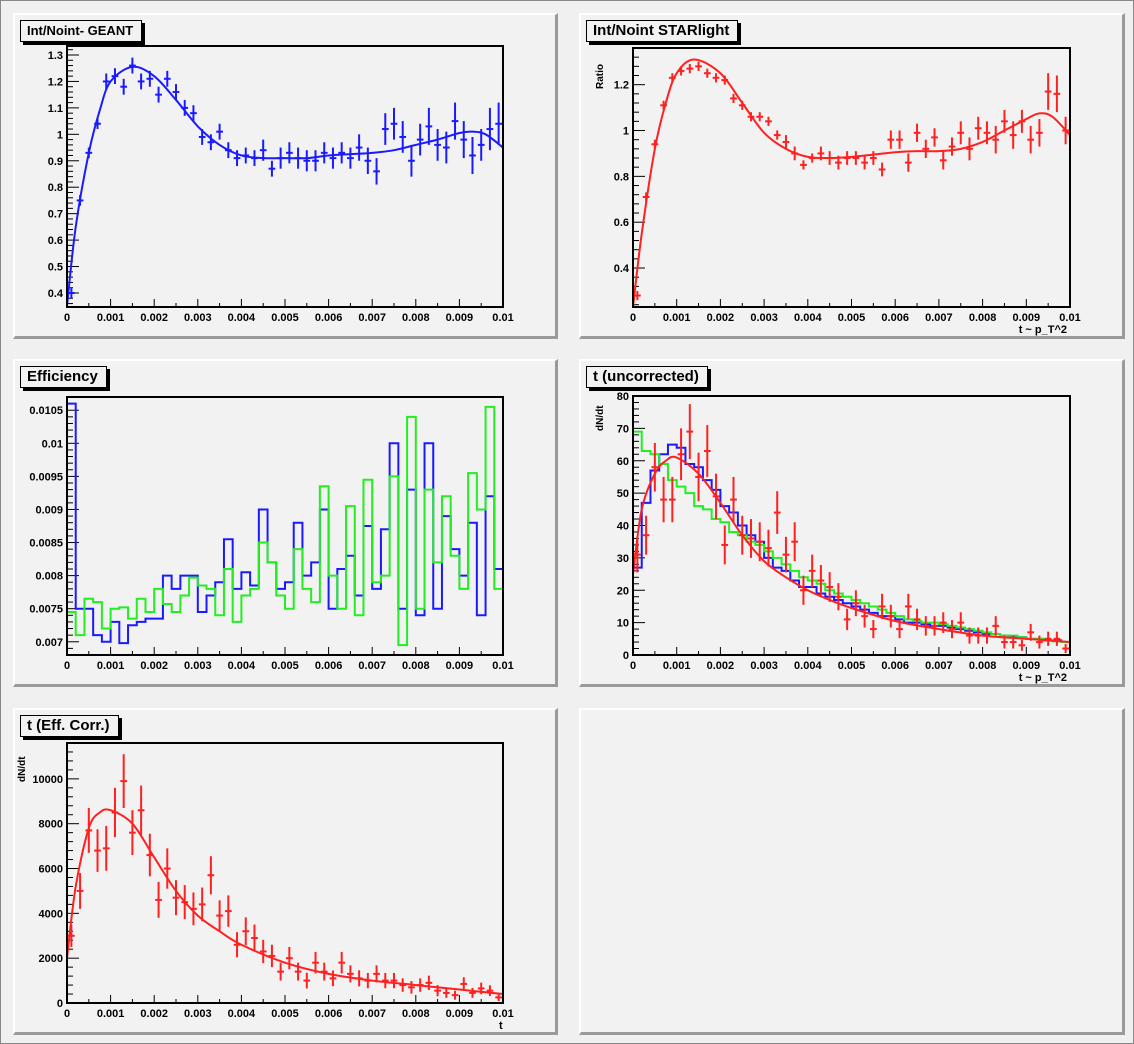  I want to click on y-tick-label: 1.1, so click(55, 109).